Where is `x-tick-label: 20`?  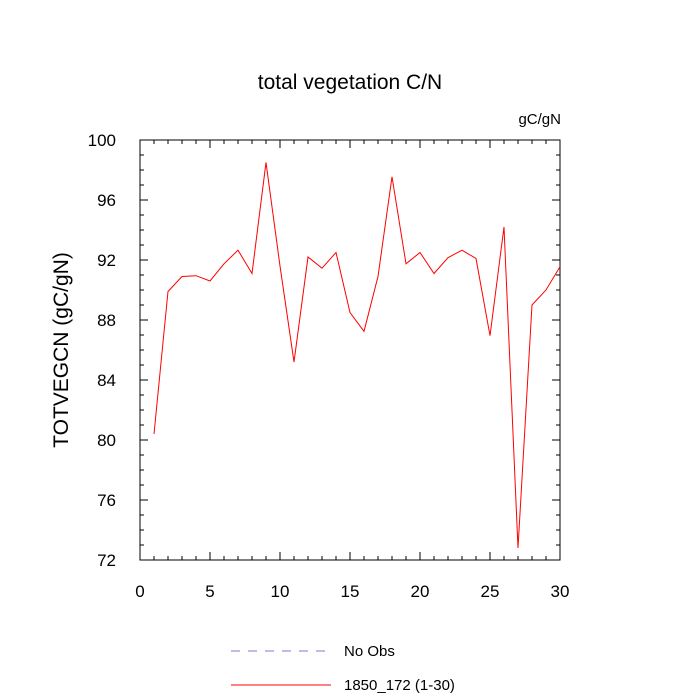
x-tick-label: 20 is located at coordinates (420, 591).